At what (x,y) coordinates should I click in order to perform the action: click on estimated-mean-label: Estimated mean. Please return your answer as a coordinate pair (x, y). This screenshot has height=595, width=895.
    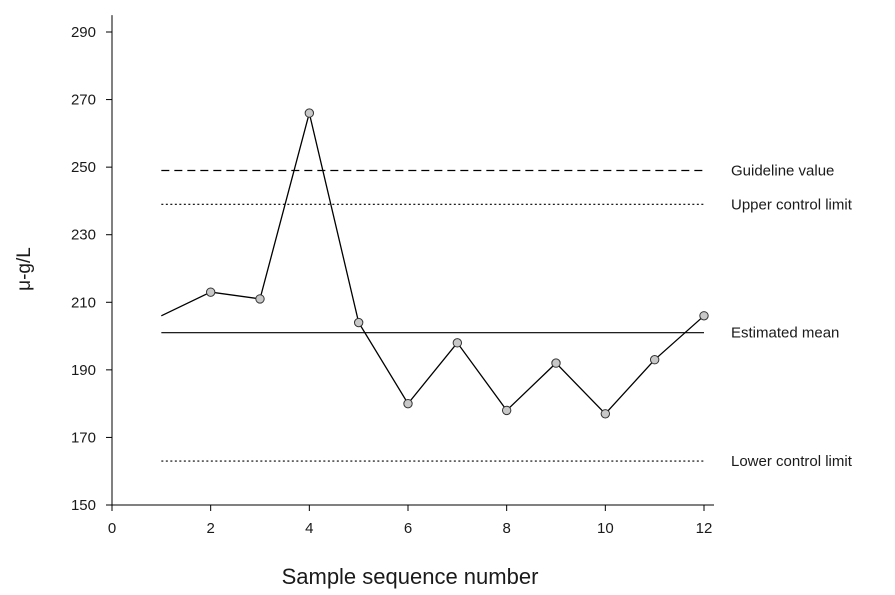
    Looking at the image, I should click on (785, 333).